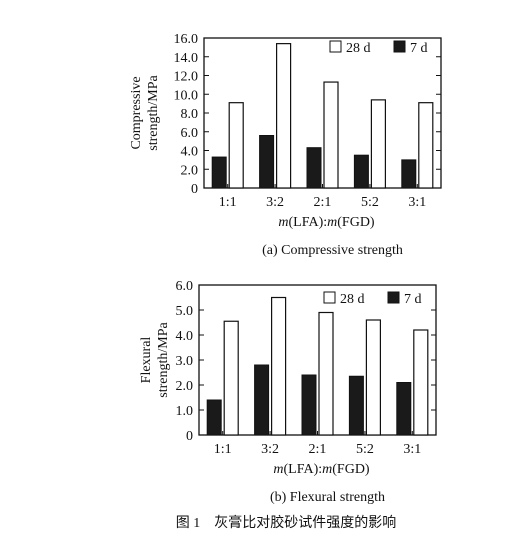 The height and width of the screenshot is (545, 523). Describe the element at coordinates (332, 250) in the screenshot. I see `chart-caption: (a) Compressive strength` at that location.